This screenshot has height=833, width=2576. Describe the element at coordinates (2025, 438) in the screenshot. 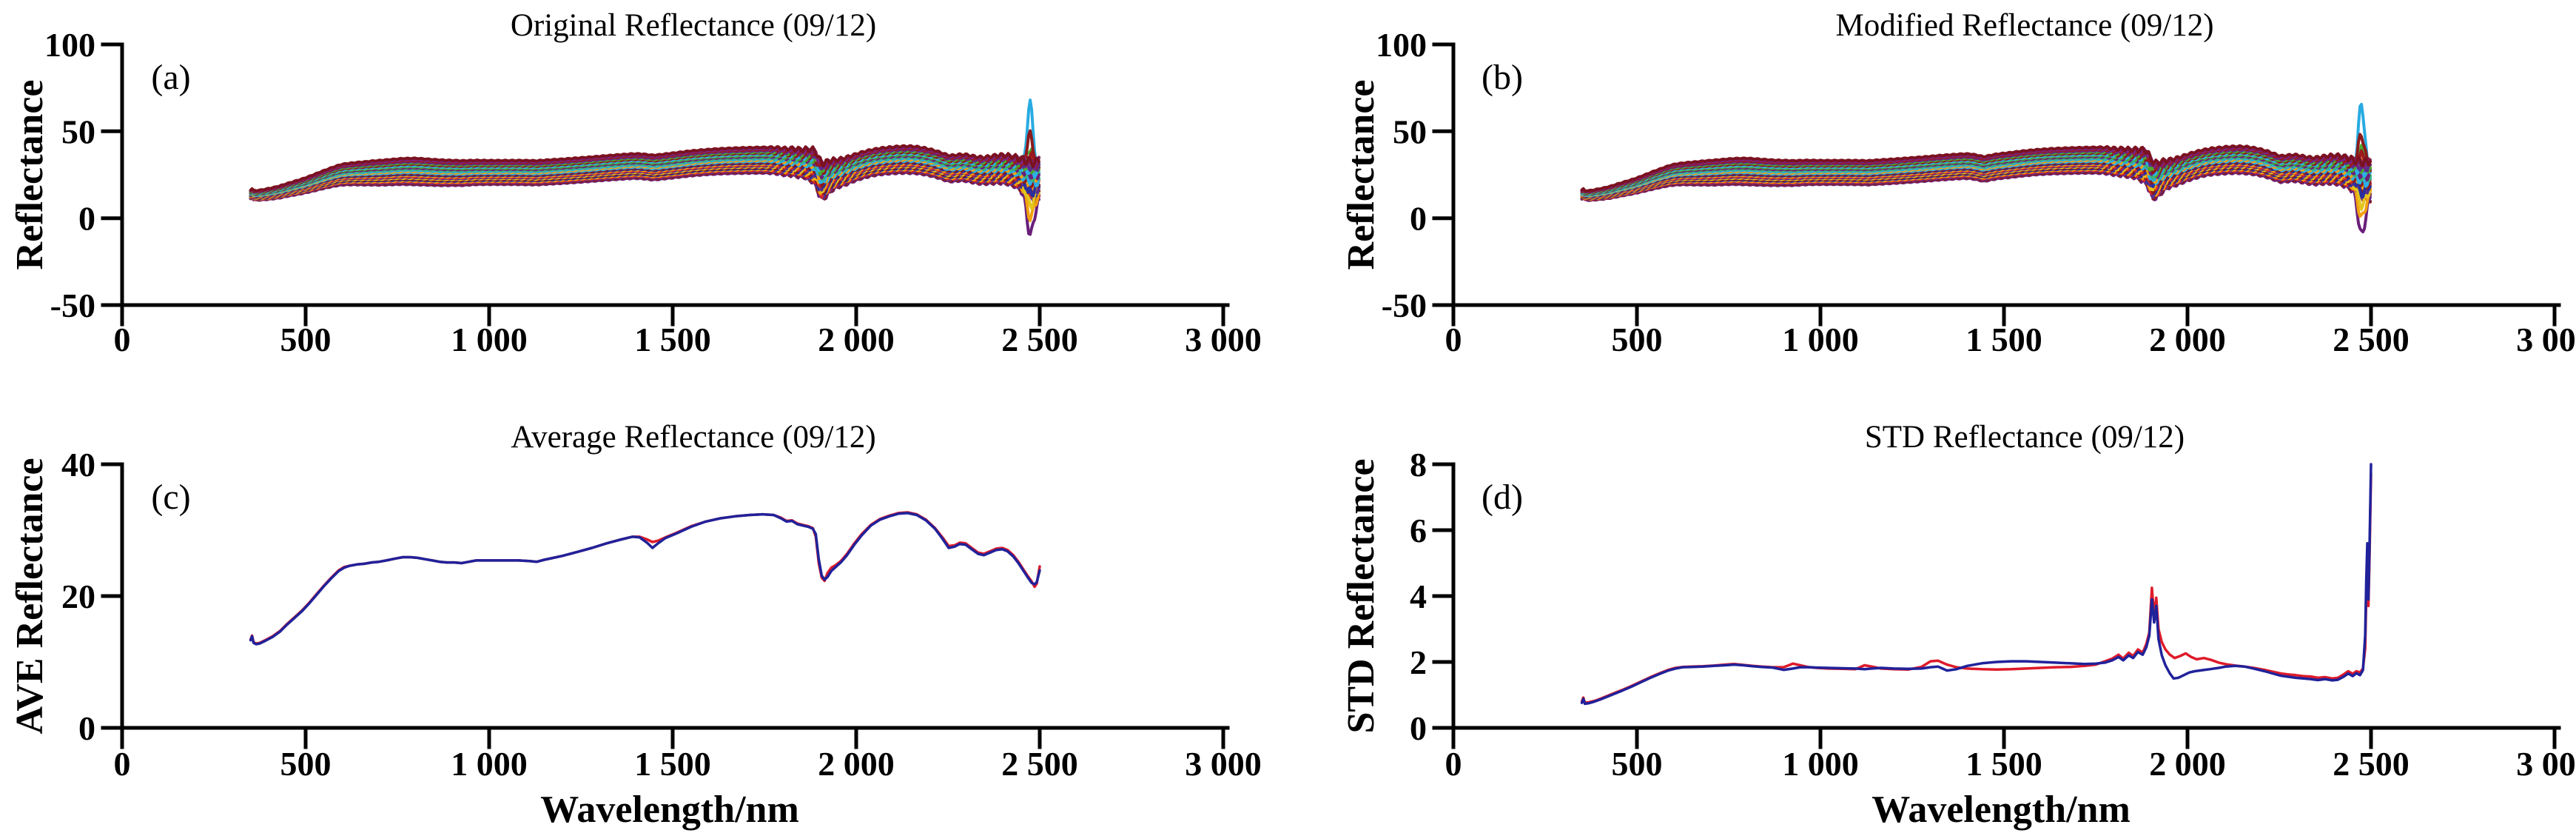

I see `plot-title-d: STD Reflectance (09/12)` at that location.